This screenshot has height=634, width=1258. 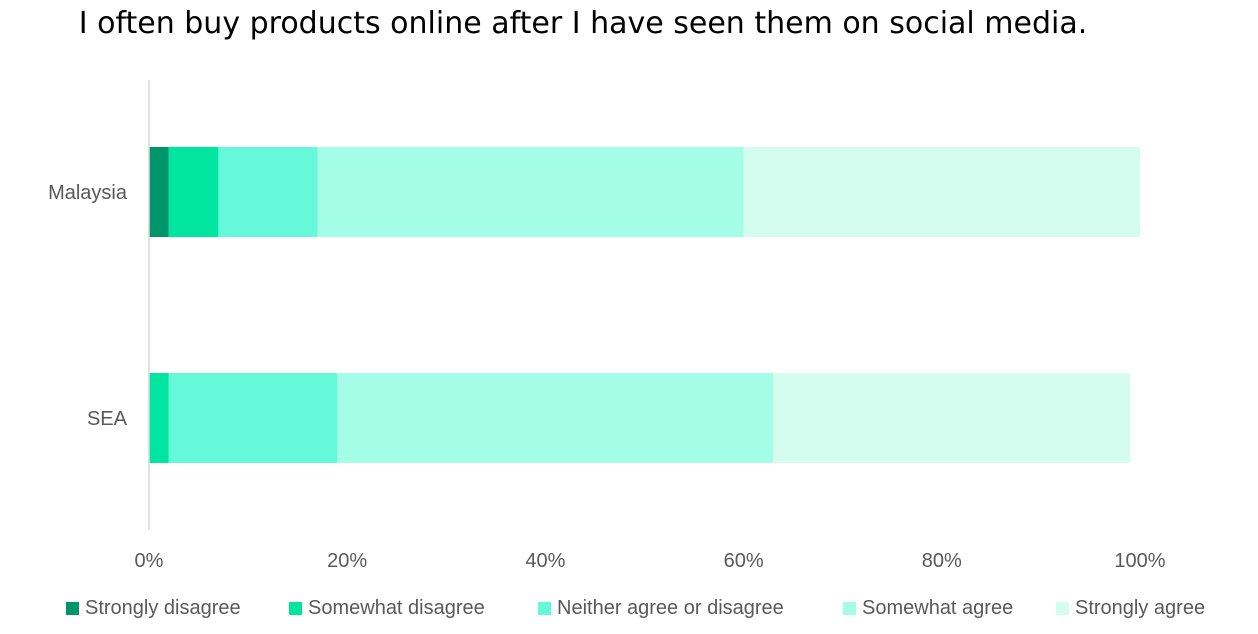 I want to click on bar-sea-somewhat-agree, so click(x=555, y=418).